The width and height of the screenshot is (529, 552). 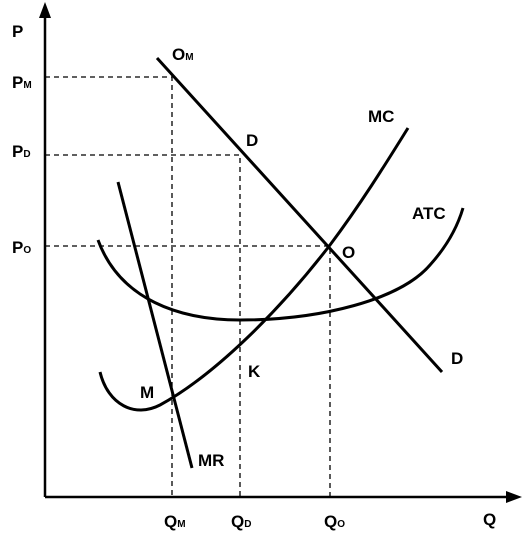 What do you see at coordinates (183, 54) in the screenshot?
I see `point-label: OM` at bounding box center [183, 54].